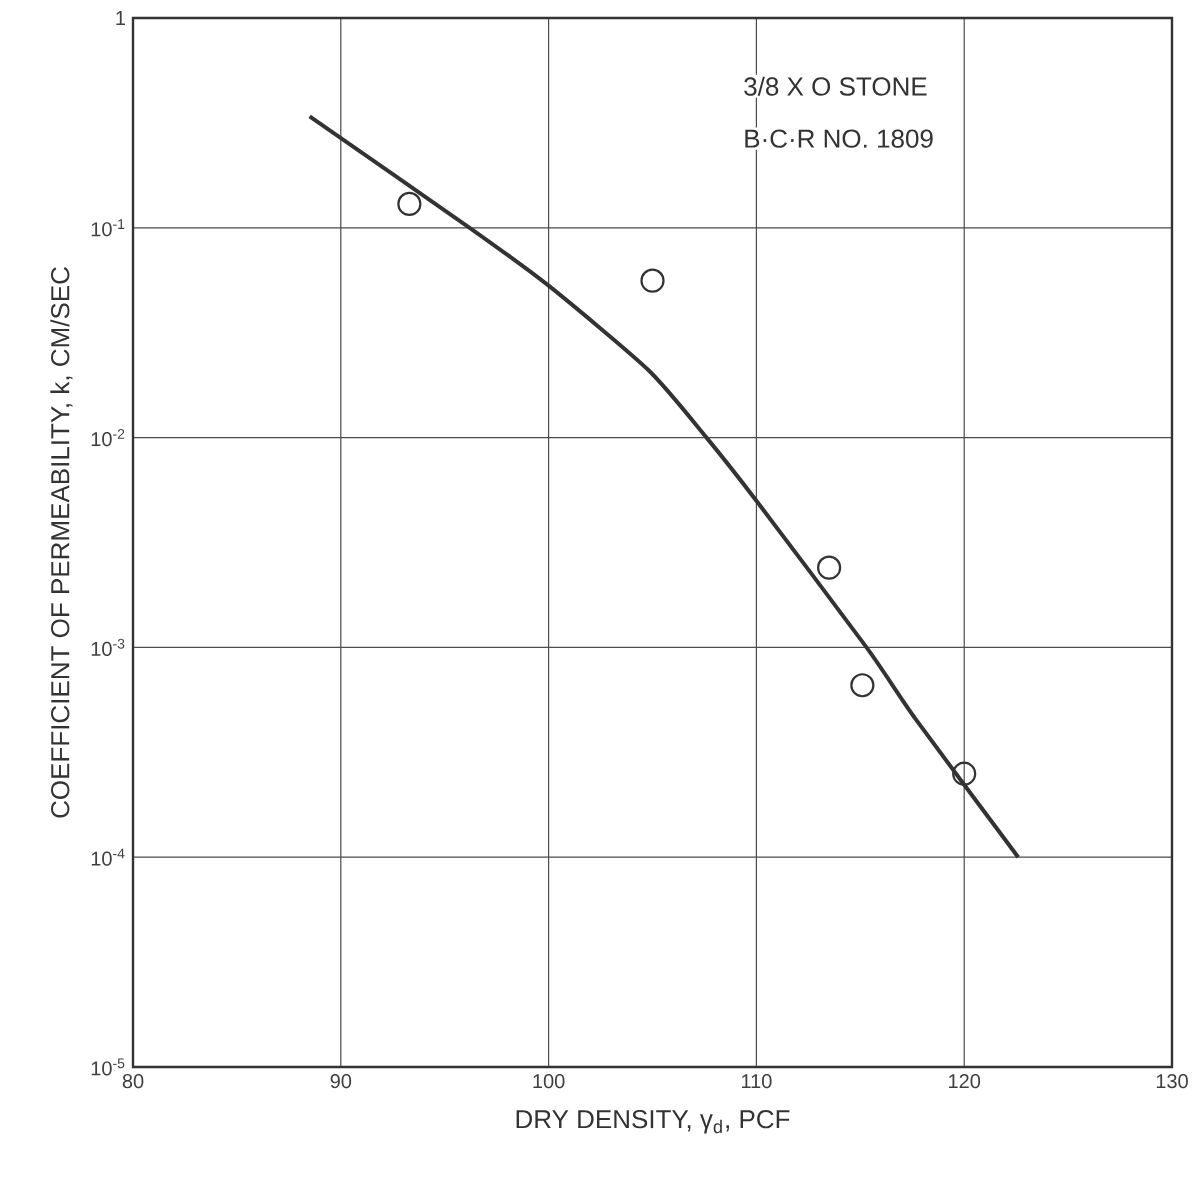 The image size is (1201, 1179). What do you see at coordinates (549, 1081) in the screenshot?
I see `x-tick-label: 100` at bounding box center [549, 1081].